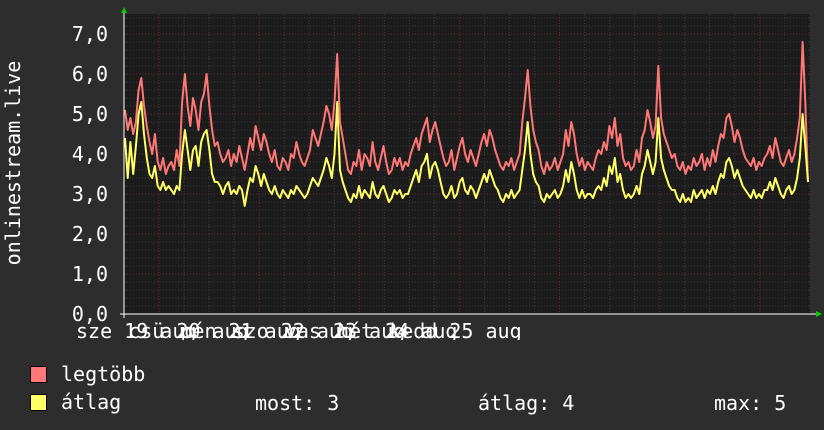 The image size is (824, 430). I want to click on y-axis-label: onlinestream.live, so click(13, 163).